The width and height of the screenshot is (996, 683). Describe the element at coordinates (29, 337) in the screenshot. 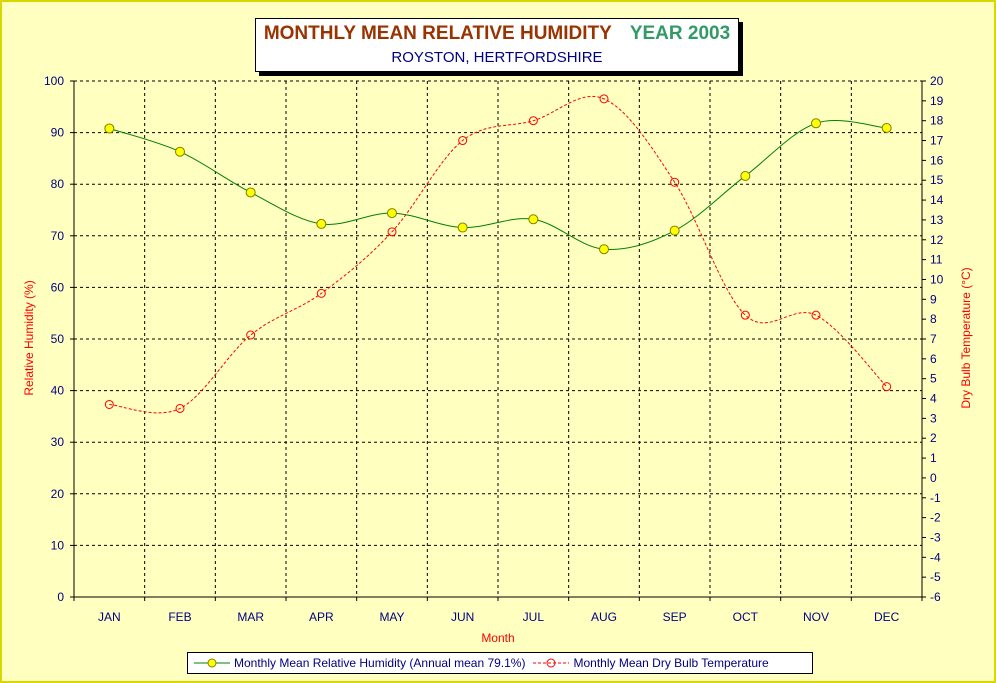

I see `y-axis-title: Relative Humidity (%)` at that location.